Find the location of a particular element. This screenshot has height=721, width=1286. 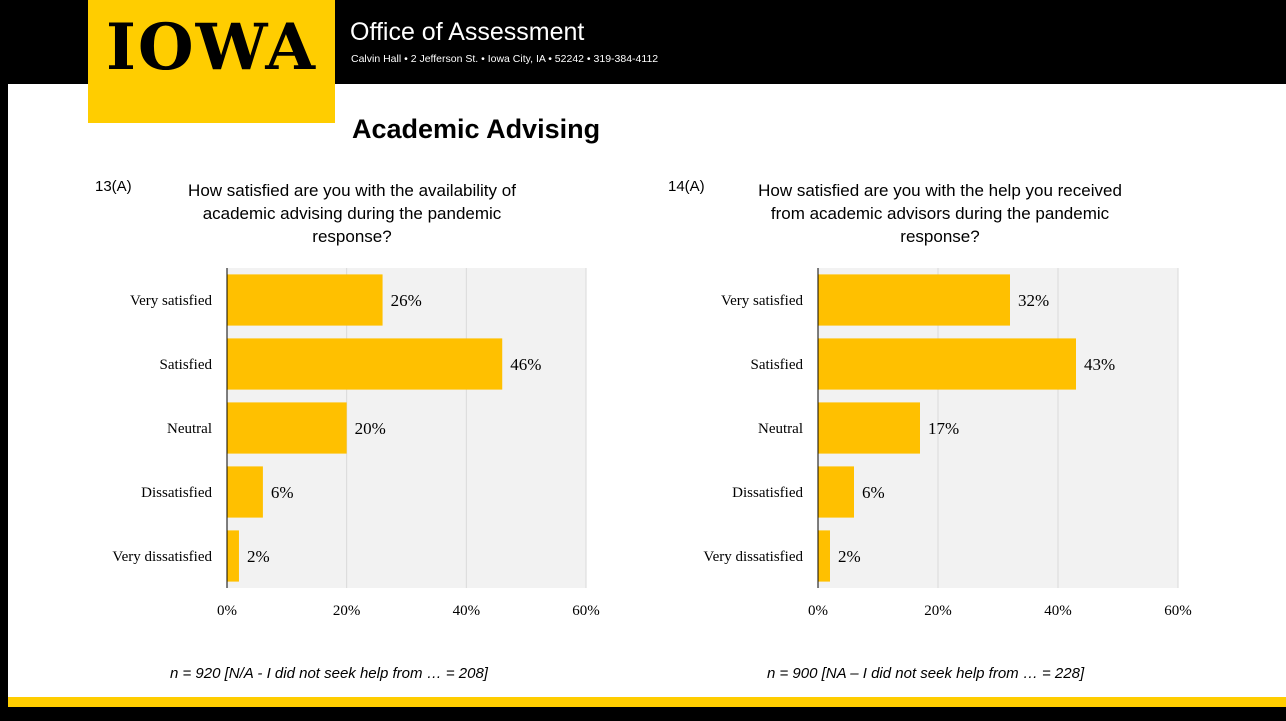

question-line: academic advising during the pandemic is located at coordinates (352, 213).